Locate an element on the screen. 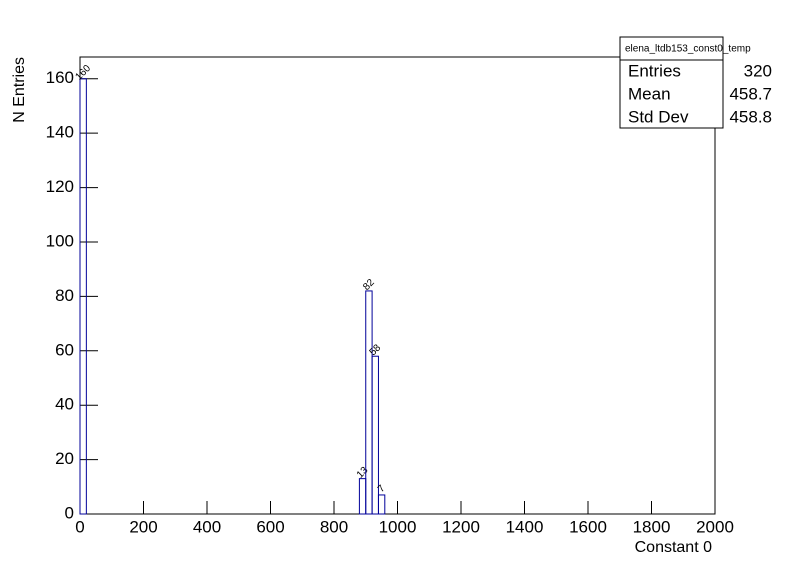  stats-value: 458.8 is located at coordinates (750, 116).